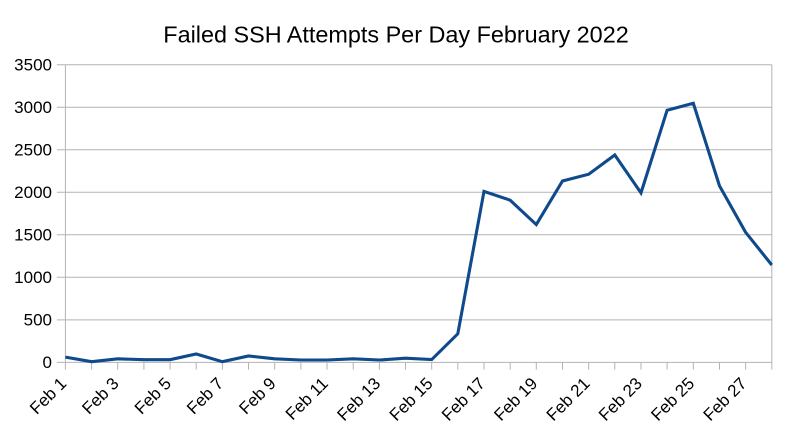  What do you see at coordinates (33, 107) in the screenshot?
I see `svg-text: 3000` at bounding box center [33, 107].